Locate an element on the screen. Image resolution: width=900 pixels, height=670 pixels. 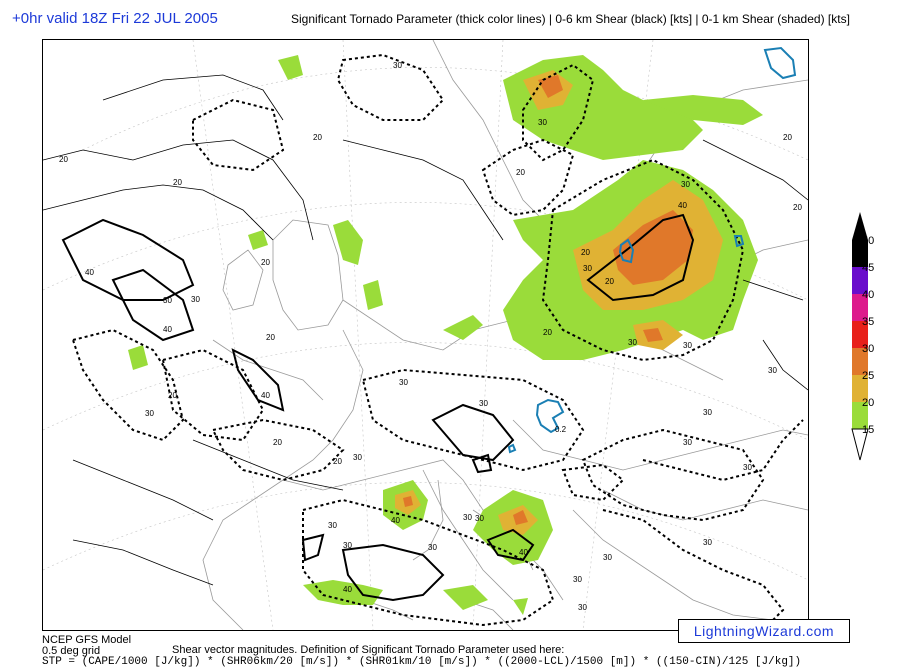
legend-label: 25 is located at coordinates (868, 376).